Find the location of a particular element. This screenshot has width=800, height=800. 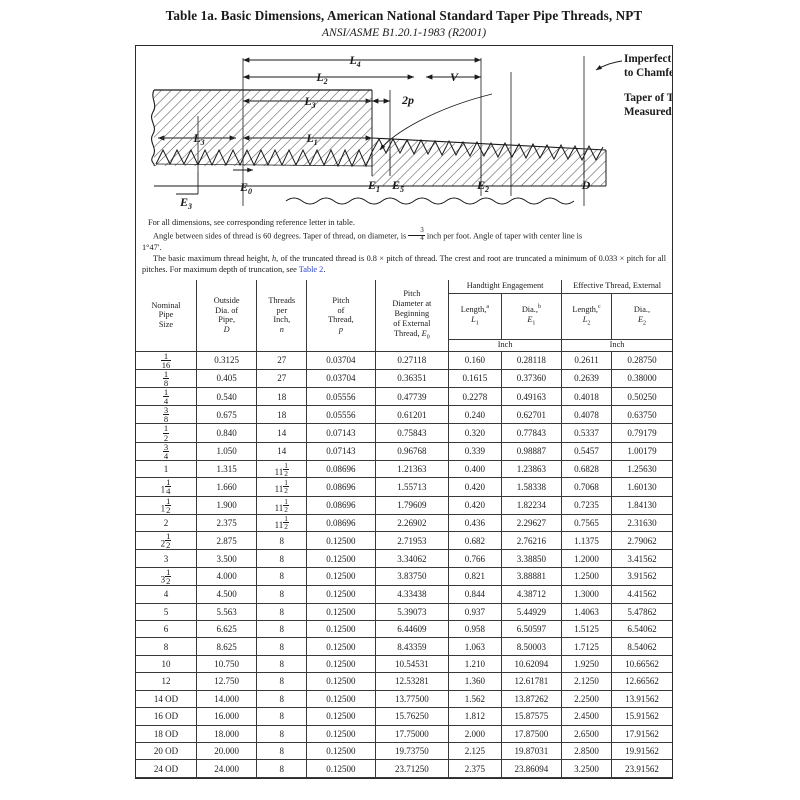

cell-e1: 3.38850 is located at coordinates (531, 558).